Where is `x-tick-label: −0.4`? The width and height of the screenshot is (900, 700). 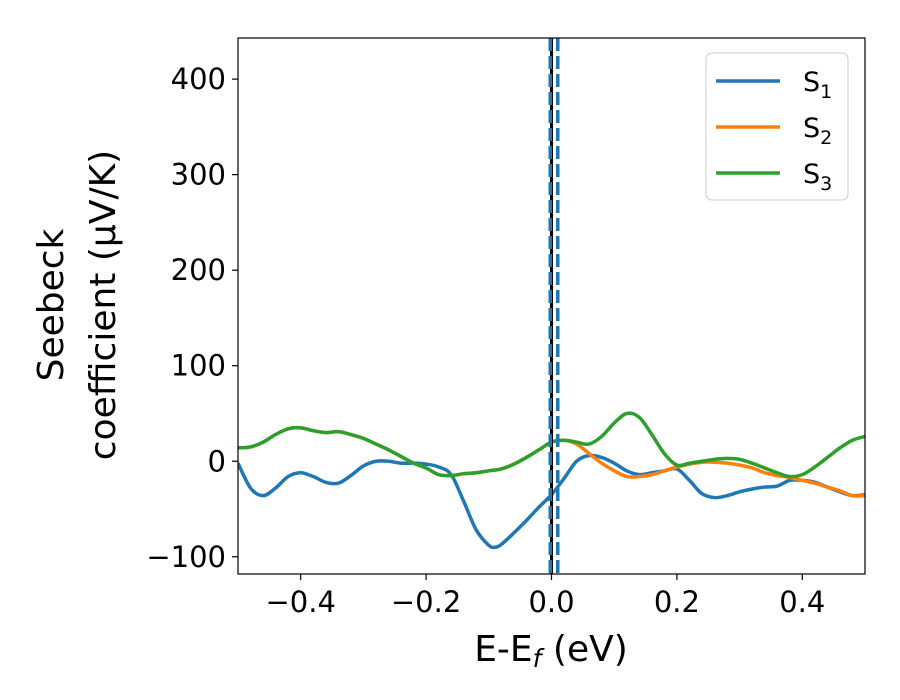
x-tick-label: −0.4 is located at coordinates (300, 602).